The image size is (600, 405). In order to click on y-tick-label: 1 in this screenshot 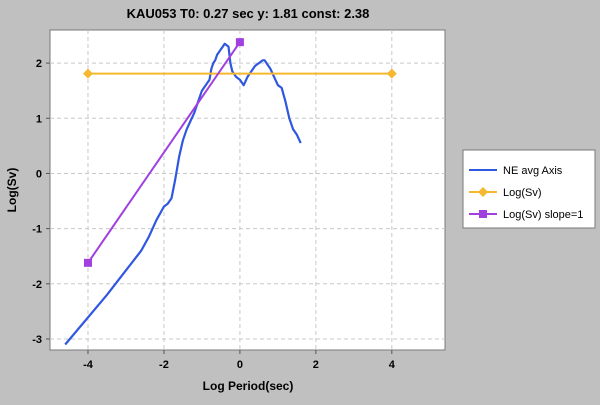, I will do `click(39, 119)`.